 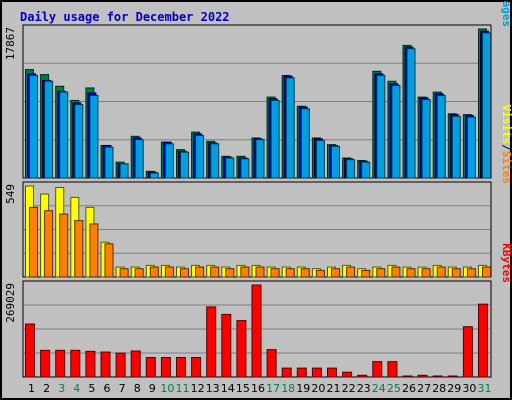 What do you see at coordinates (439, 388) in the screenshot?
I see `day-label-28: 28` at bounding box center [439, 388].